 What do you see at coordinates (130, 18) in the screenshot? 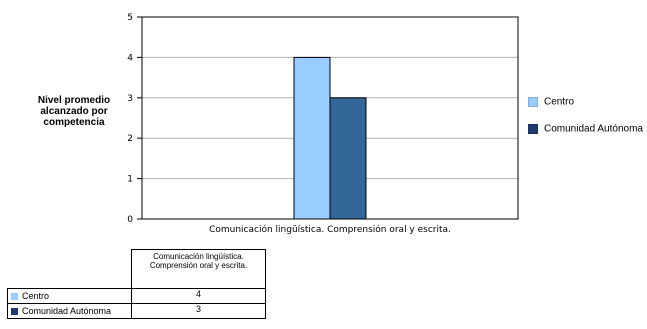
I see `y-tick-label: 5` at bounding box center [130, 18].